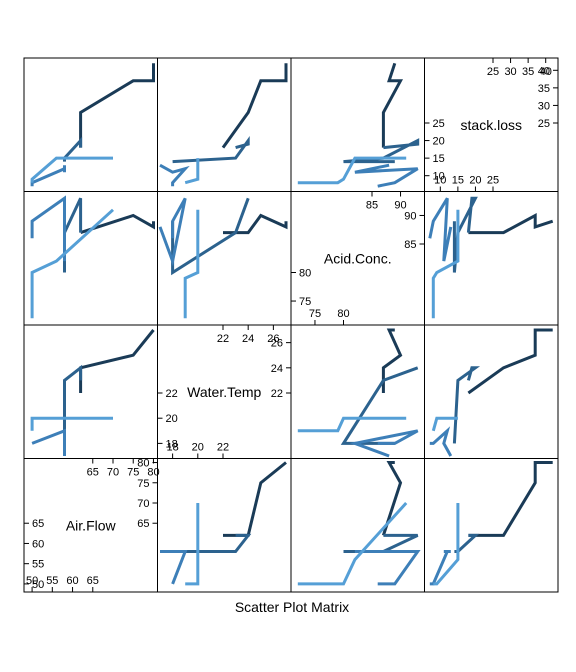 Image resolution: width=576 pixels, height=672 pixels. What do you see at coordinates (38, 544) in the screenshot?
I see `tick-label: 60` at bounding box center [38, 544].